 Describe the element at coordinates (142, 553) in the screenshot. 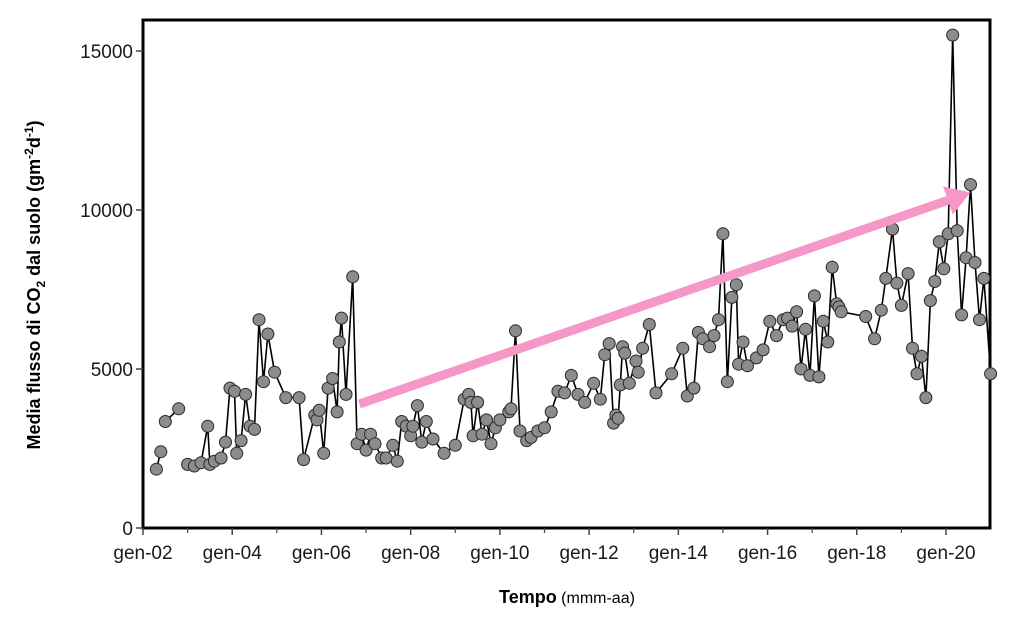

I see `x-tick-label: gen-02` at that location.